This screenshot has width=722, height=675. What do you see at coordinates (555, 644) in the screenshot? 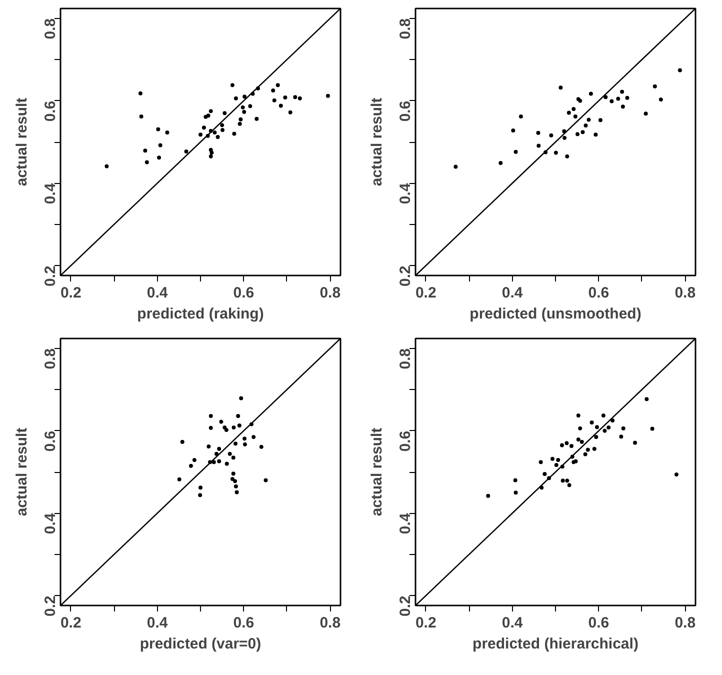
I see `x-axis-title: predicted (hierarchical)` at bounding box center [555, 644].